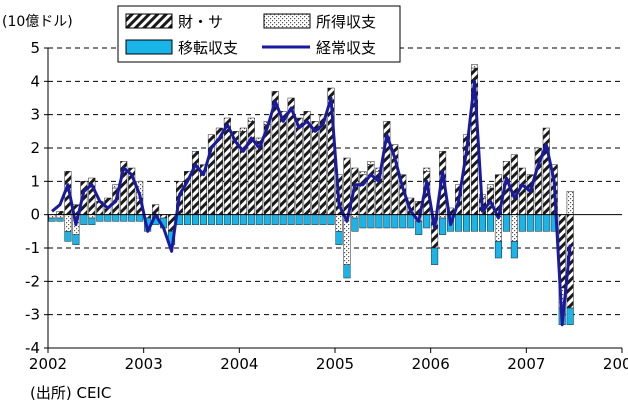 The image size is (628, 405). I want to click on y-tick-label: 0, so click(35, 215).